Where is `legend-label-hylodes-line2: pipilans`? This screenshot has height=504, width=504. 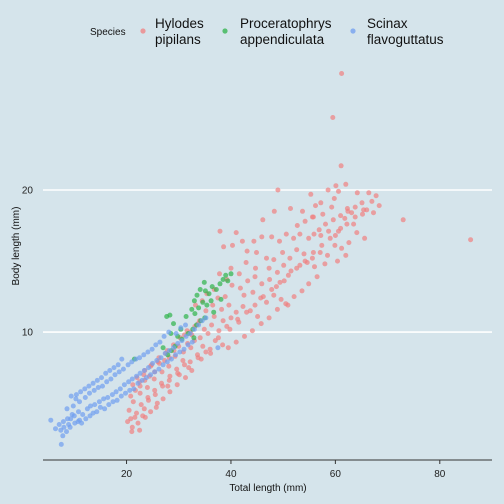 legend-label-hylodes-line2: pipilans is located at coordinates (178, 39).